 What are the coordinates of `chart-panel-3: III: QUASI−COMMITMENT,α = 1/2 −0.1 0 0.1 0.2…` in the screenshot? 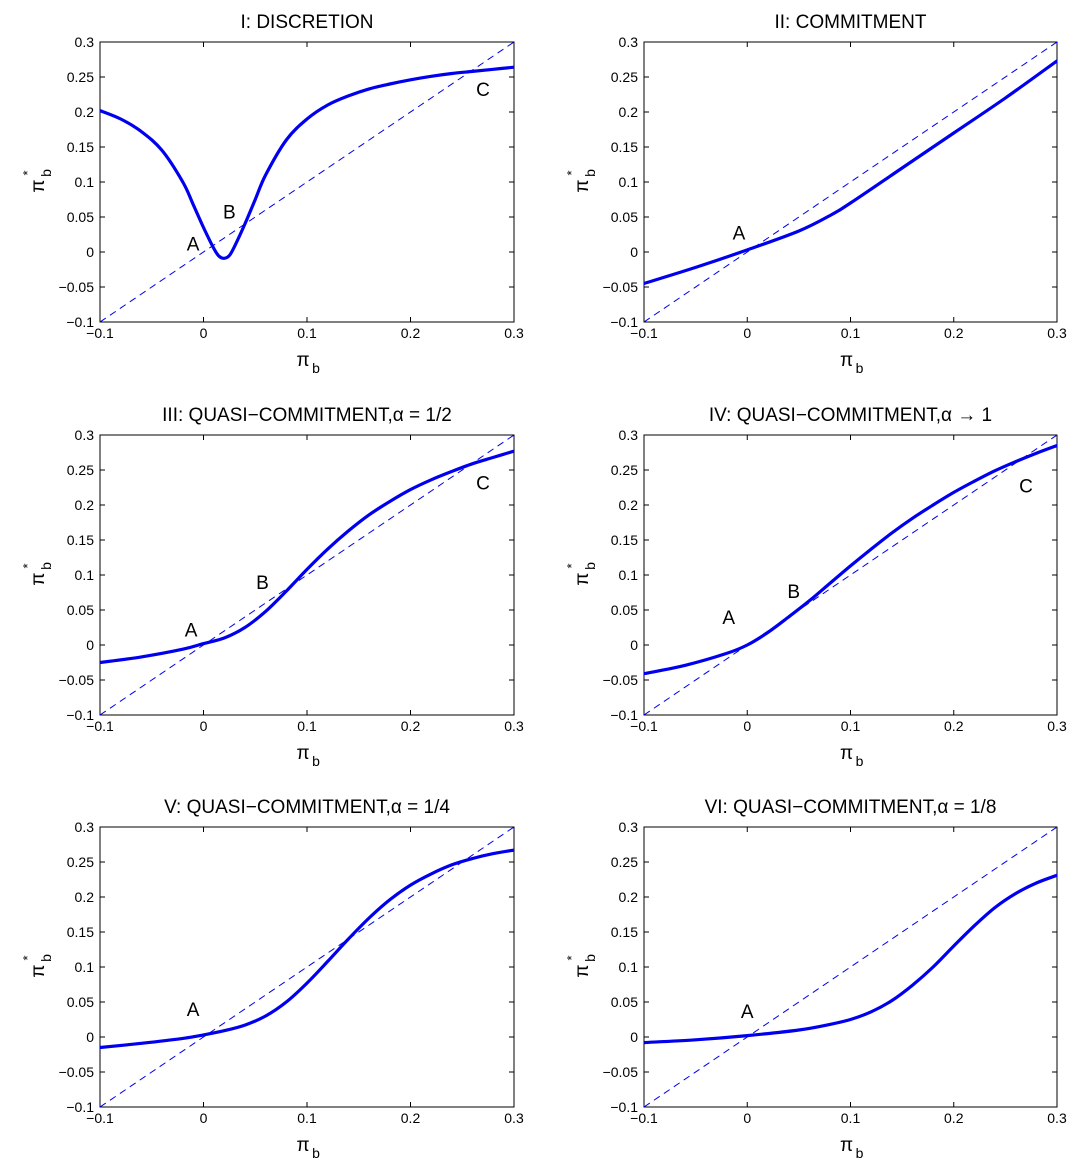 It's located at (272, 587).